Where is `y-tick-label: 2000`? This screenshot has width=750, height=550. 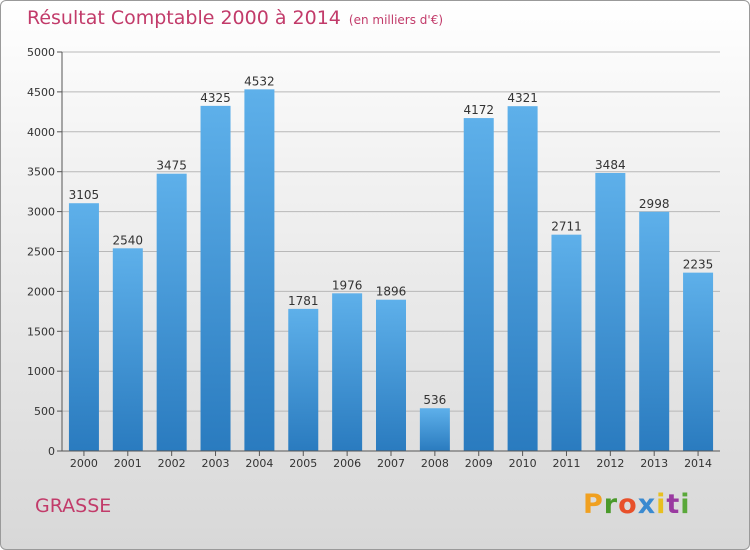
y-tick-label: 2000 is located at coordinates (41, 291).